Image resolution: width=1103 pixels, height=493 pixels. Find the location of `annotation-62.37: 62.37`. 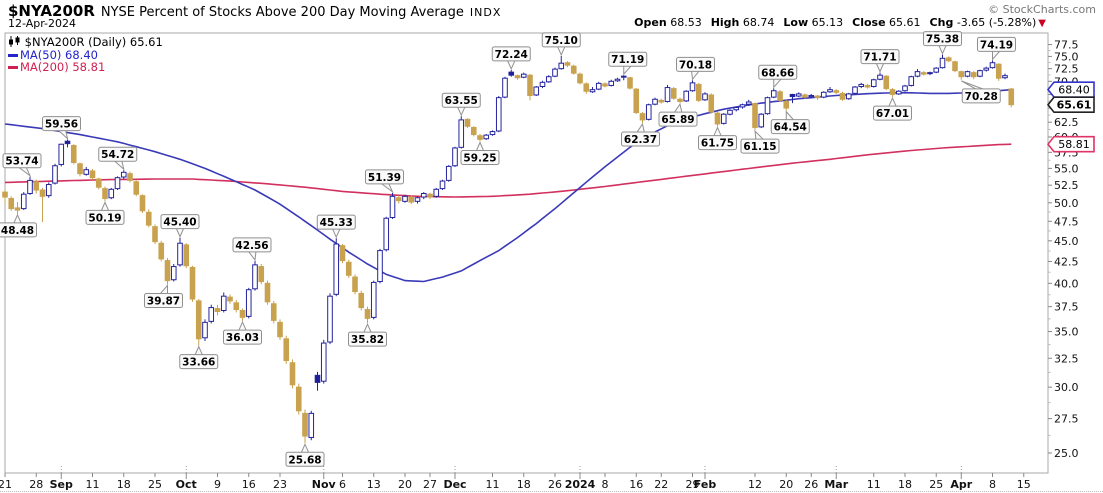

annotation-62.37: 62.37 is located at coordinates (640, 134).